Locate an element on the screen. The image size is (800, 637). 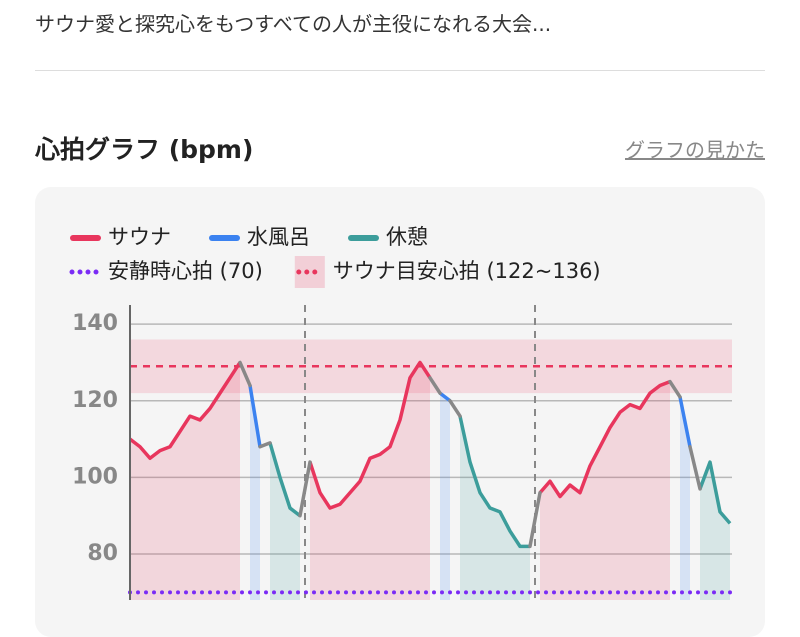
section-title: 心拍グラフ (bpm) is located at coordinates (144, 149).